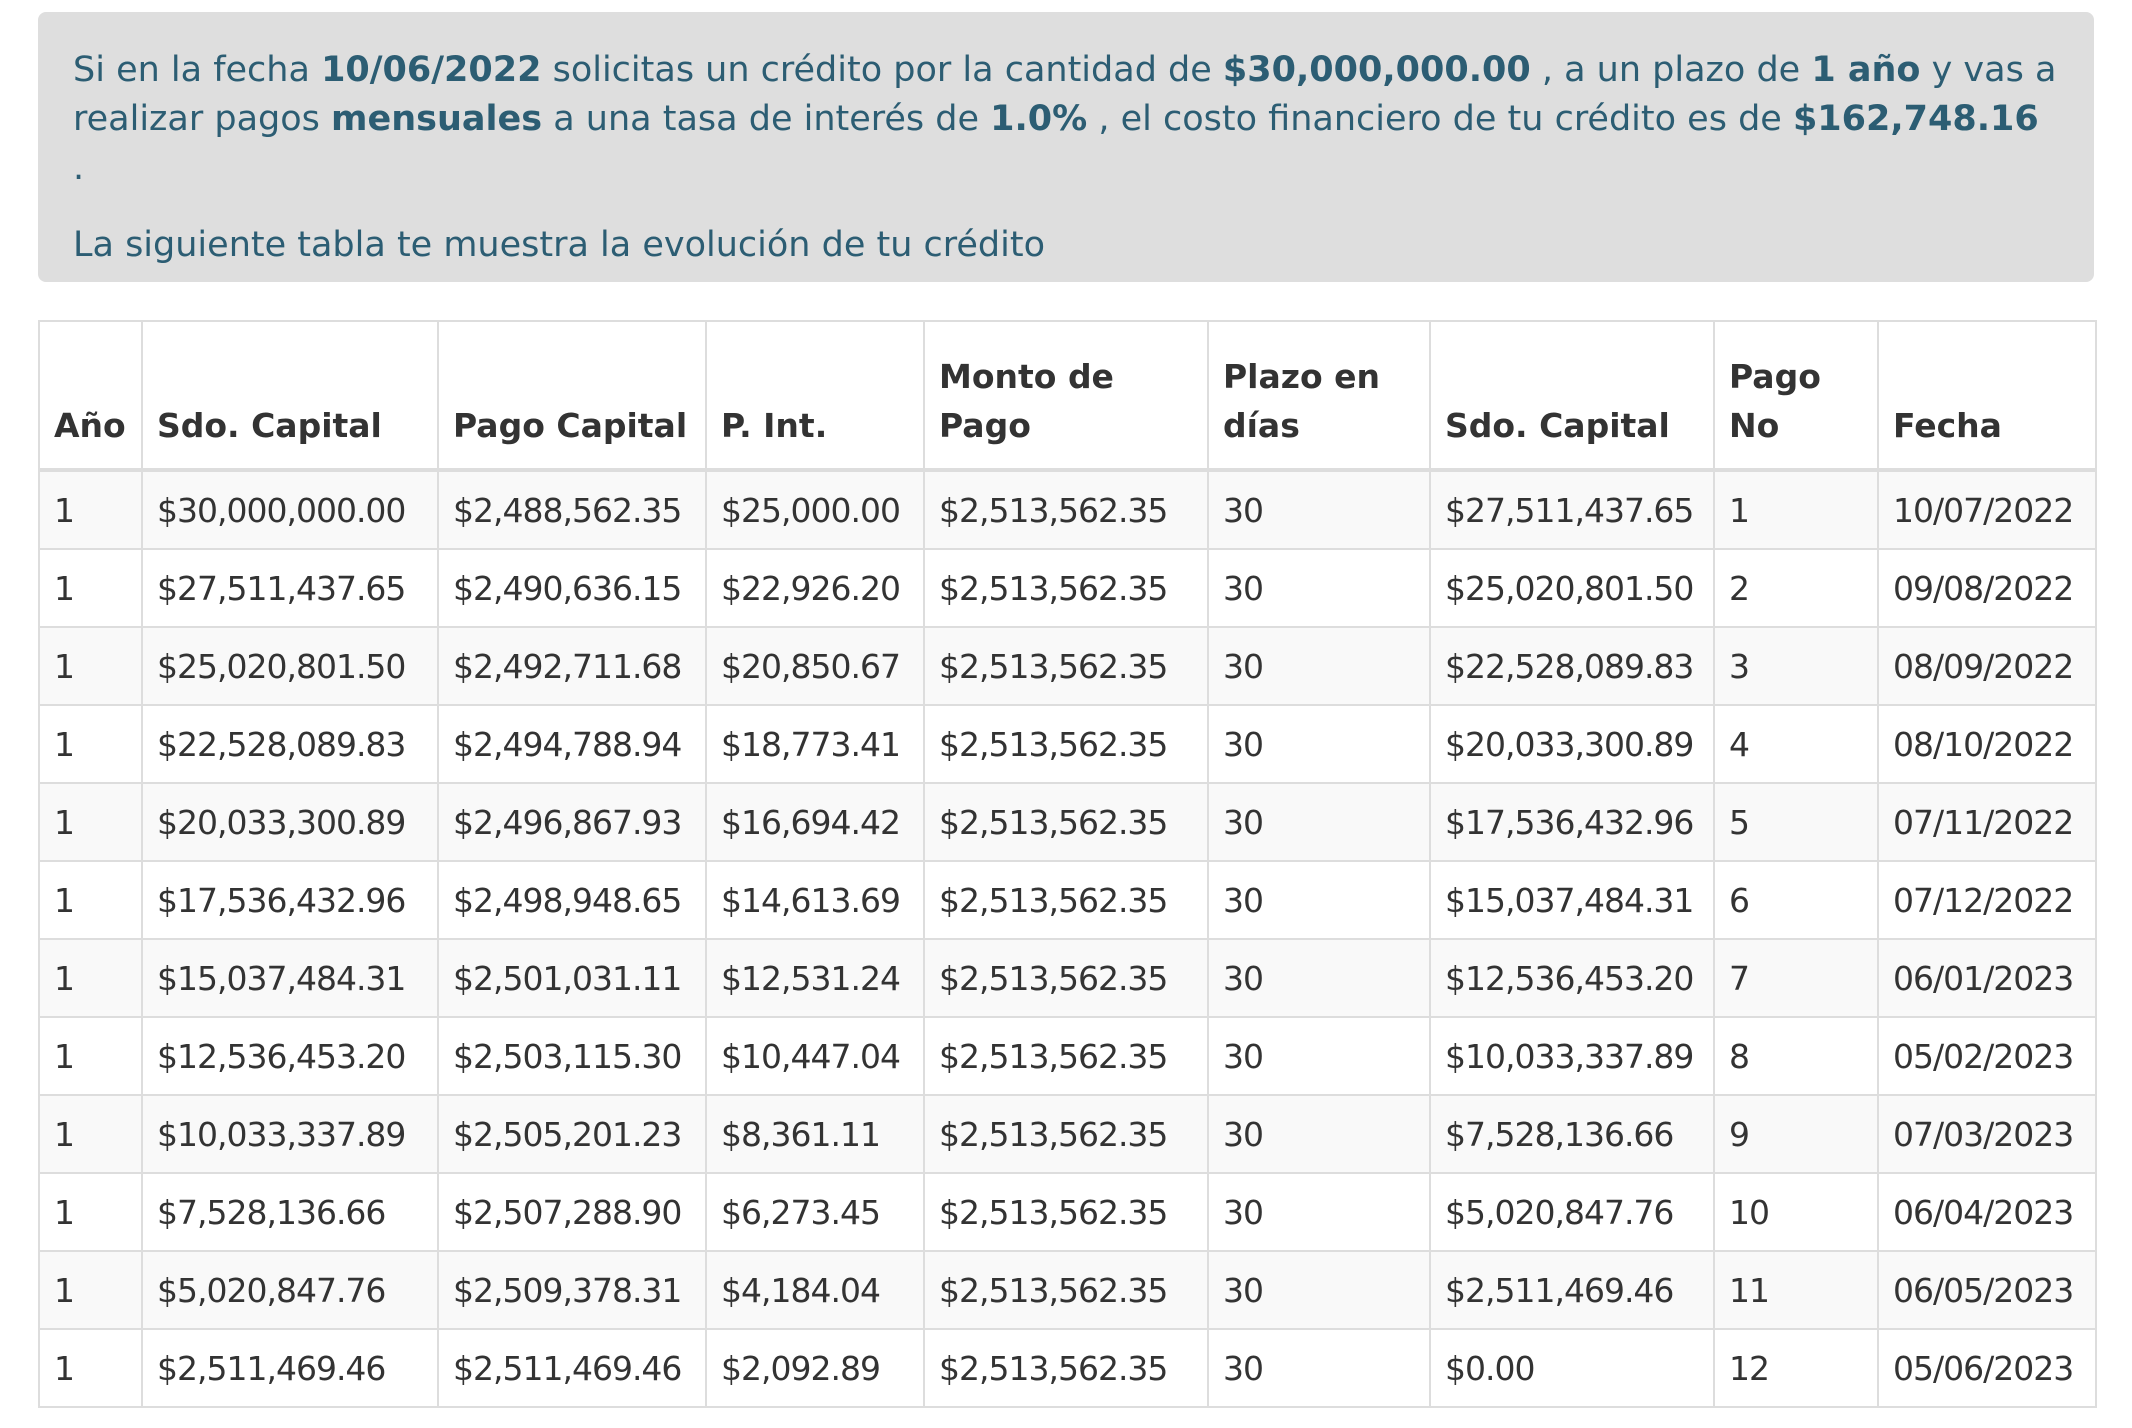 Image resolution: width=2132 pixels, height=1428 pixels. What do you see at coordinates (1796, 1134) in the screenshot?
I see `cell-pago-no: 9` at bounding box center [1796, 1134].